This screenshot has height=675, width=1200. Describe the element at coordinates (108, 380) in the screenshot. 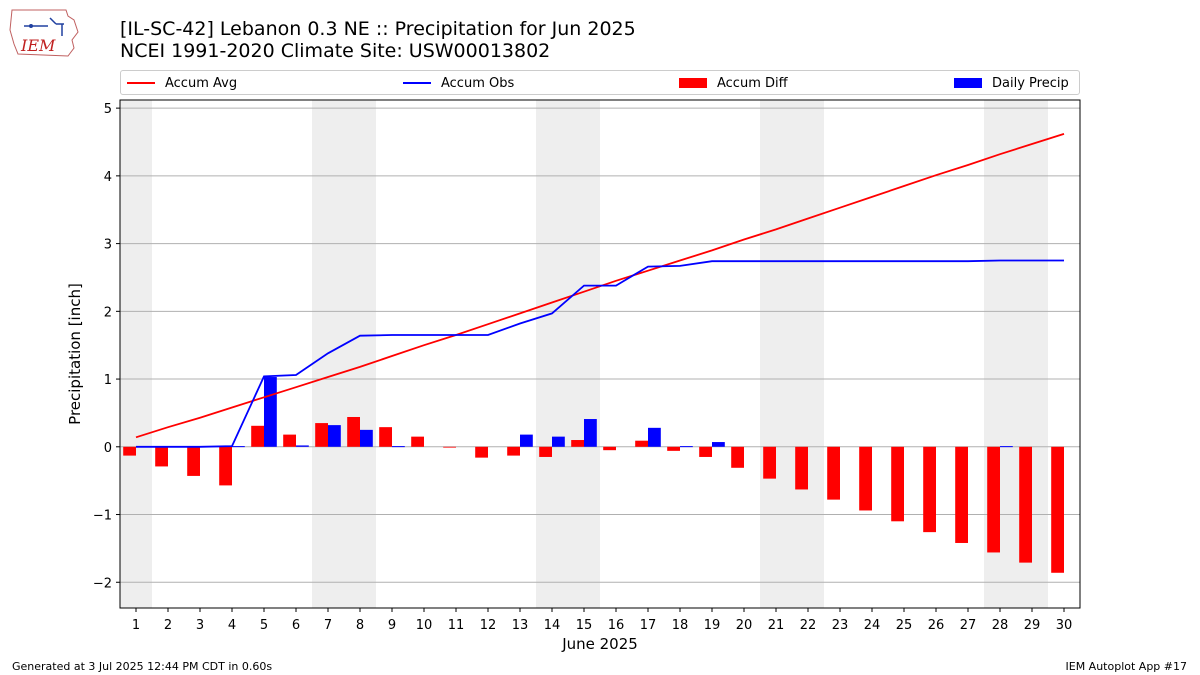

I see `y-tick-label: 1` at that location.